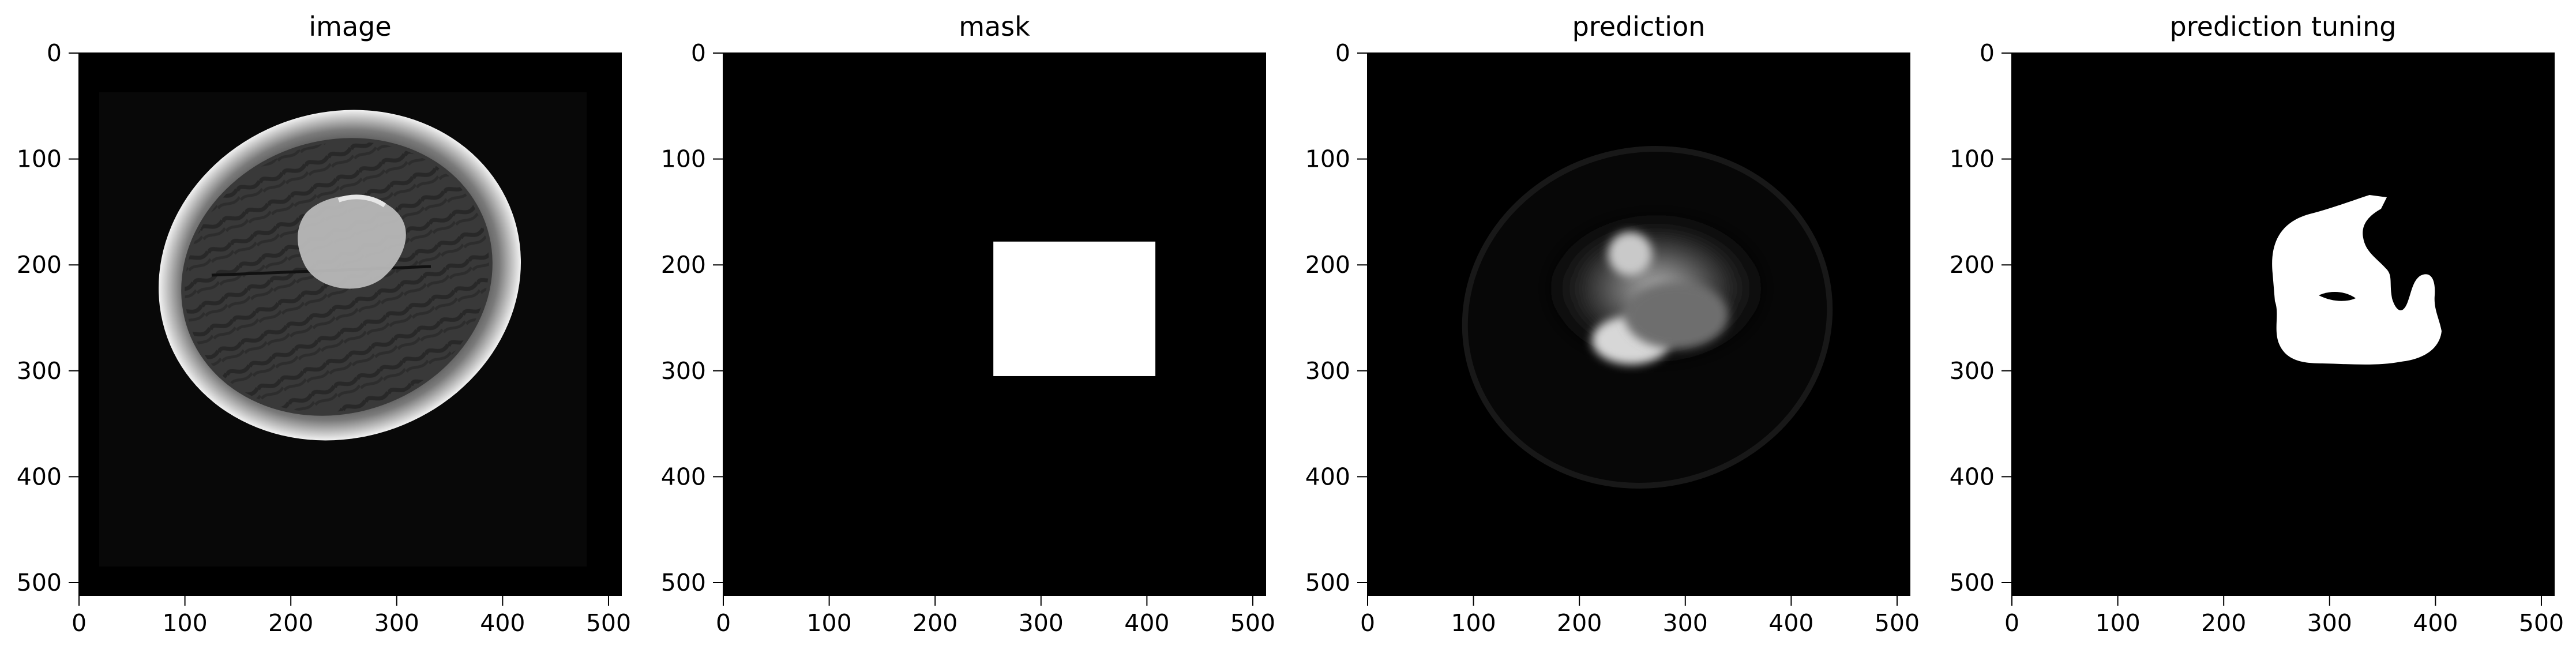  I want to click on segmentation-hole, so click(2337, 296).